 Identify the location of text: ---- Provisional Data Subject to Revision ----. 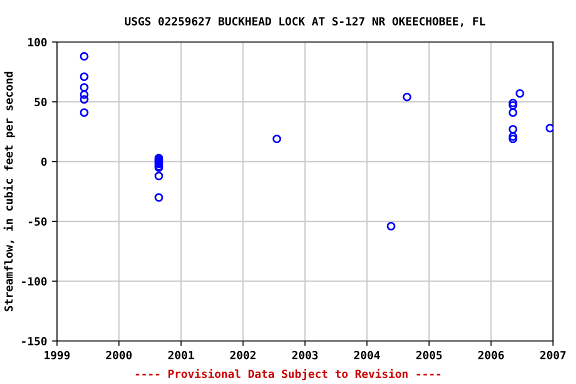
(288, 374).